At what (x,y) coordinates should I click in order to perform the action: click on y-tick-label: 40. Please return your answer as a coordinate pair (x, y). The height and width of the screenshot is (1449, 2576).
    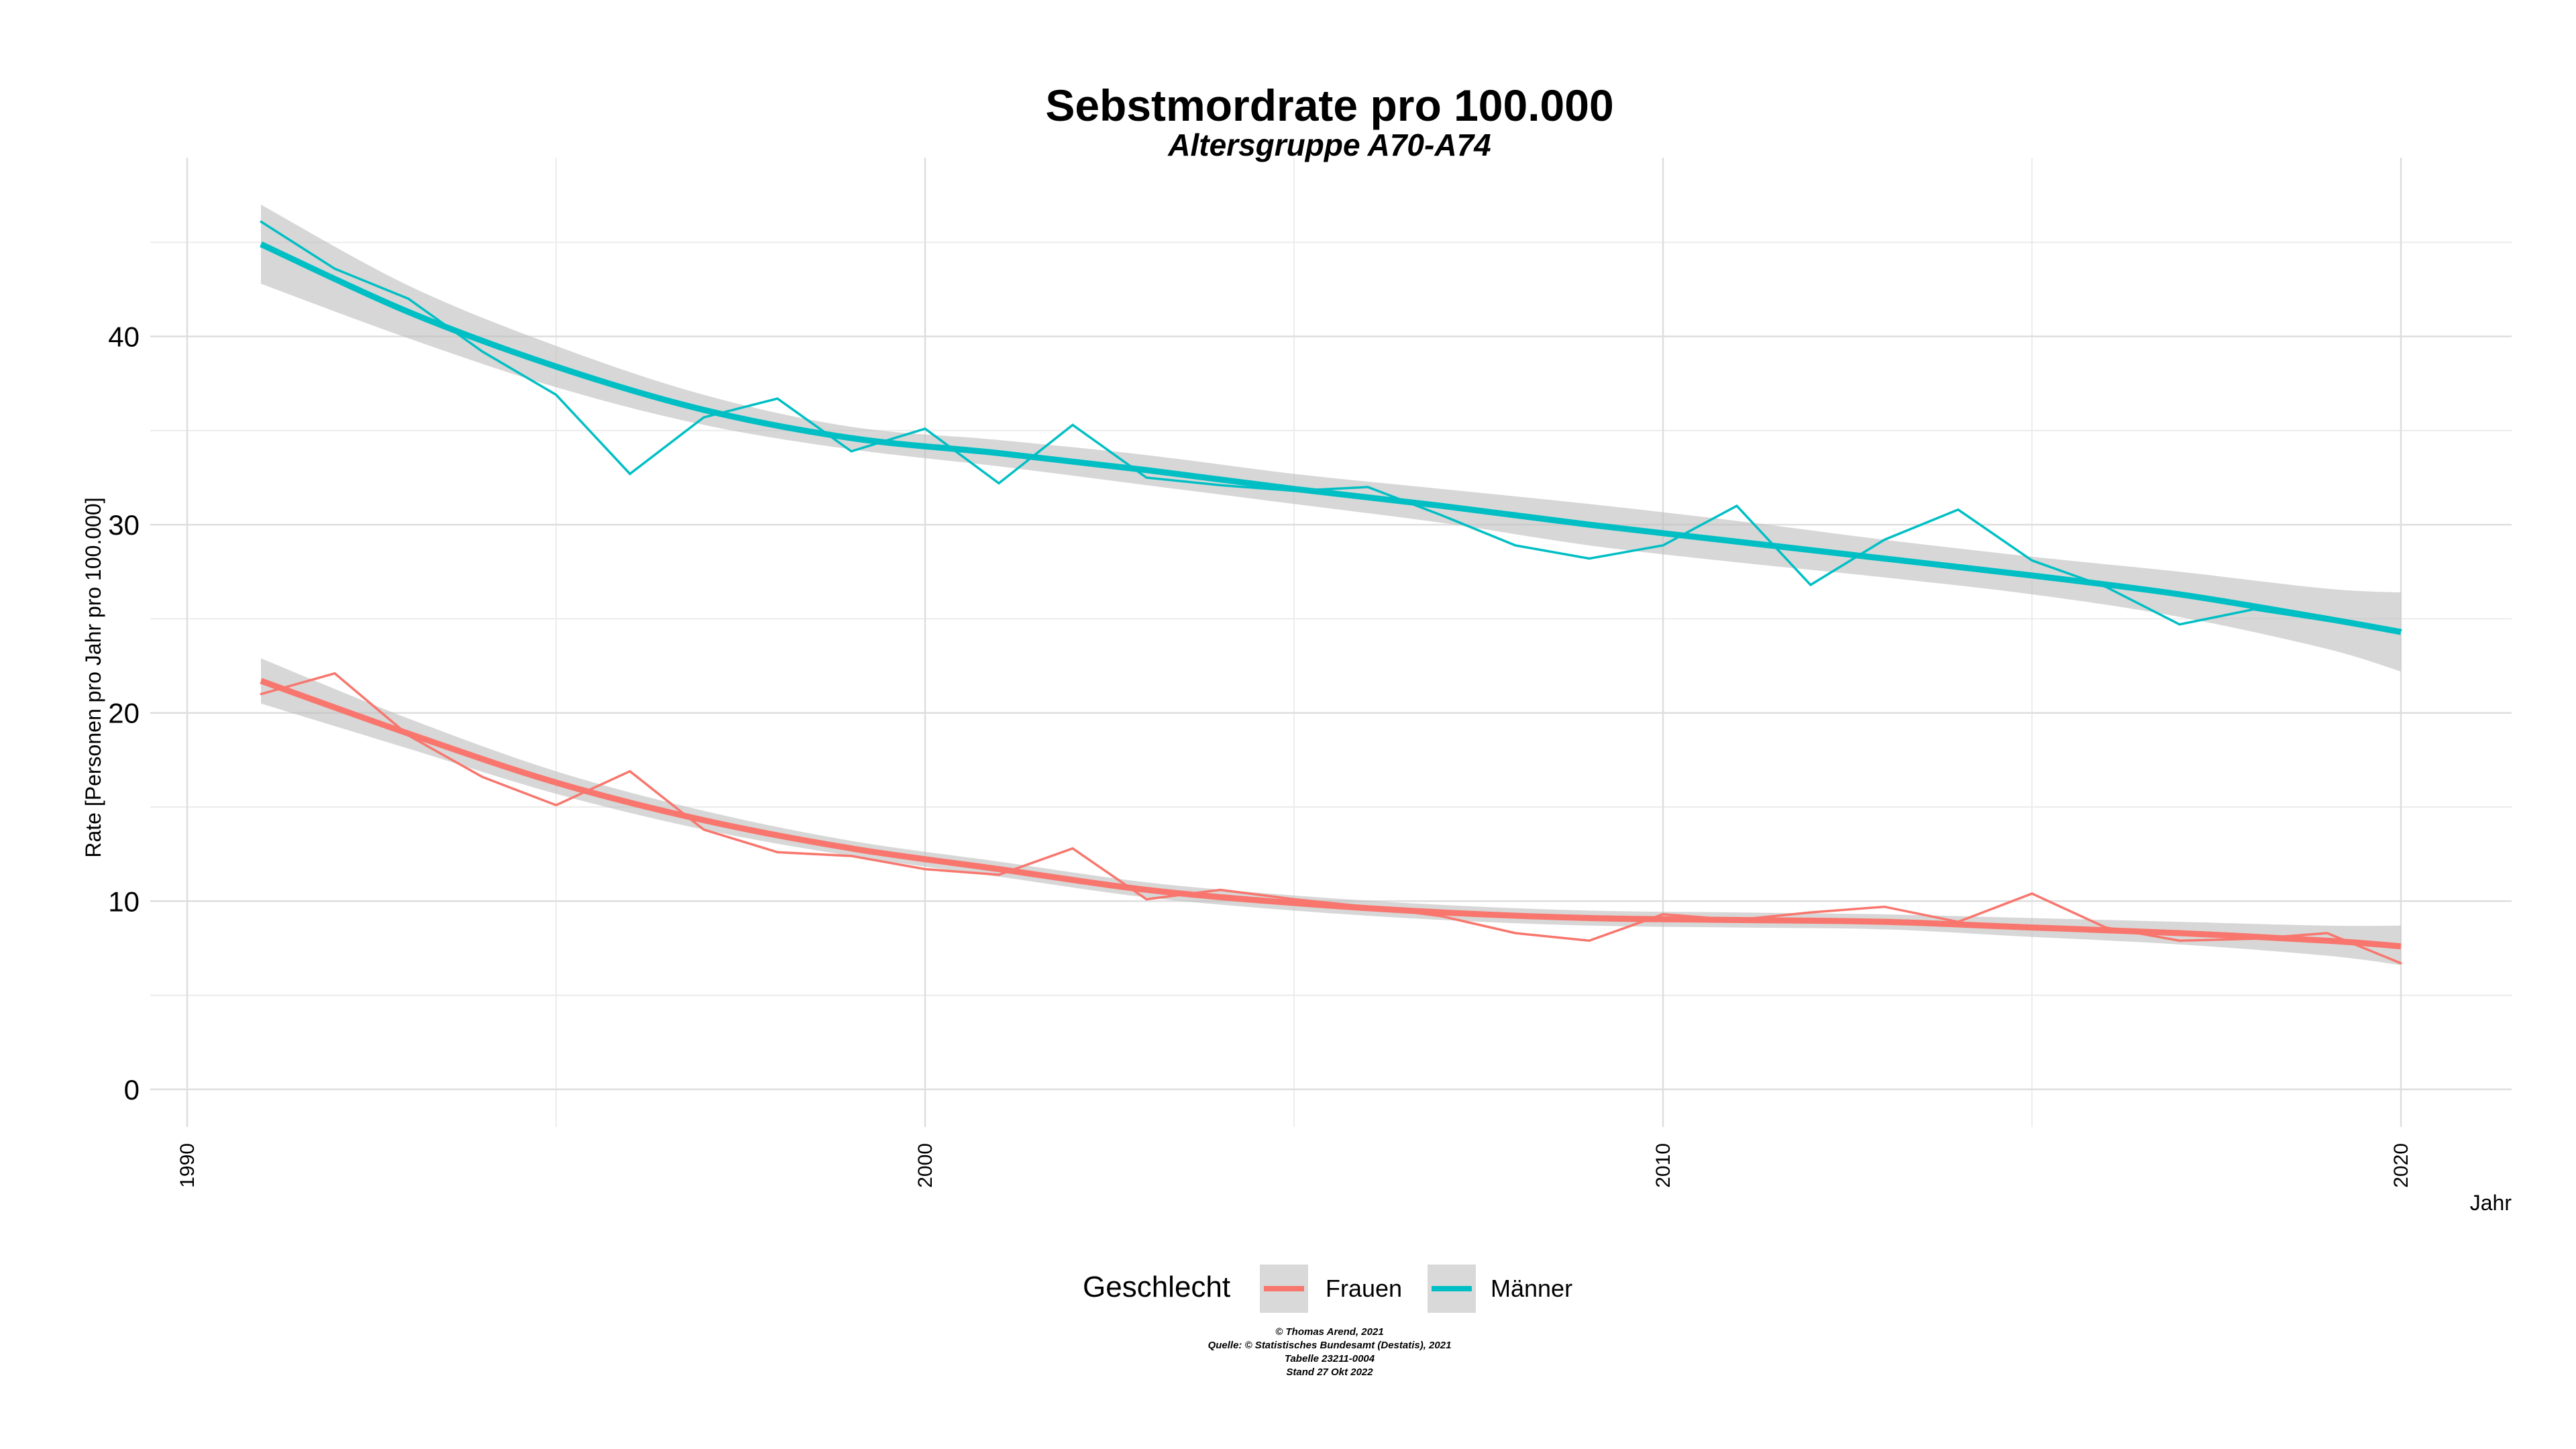
    Looking at the image, I should click on (124, 337).